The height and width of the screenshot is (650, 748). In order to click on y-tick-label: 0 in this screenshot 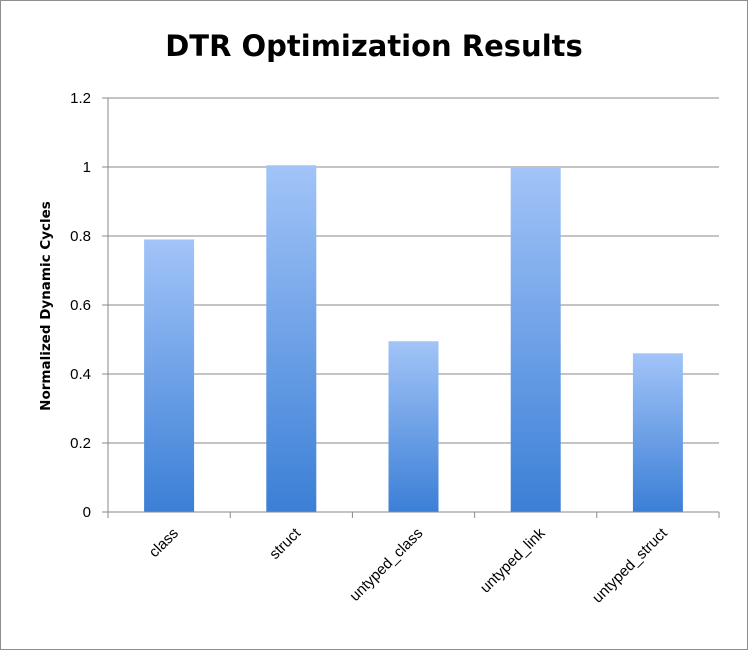, I will do `click(87, 512)`.